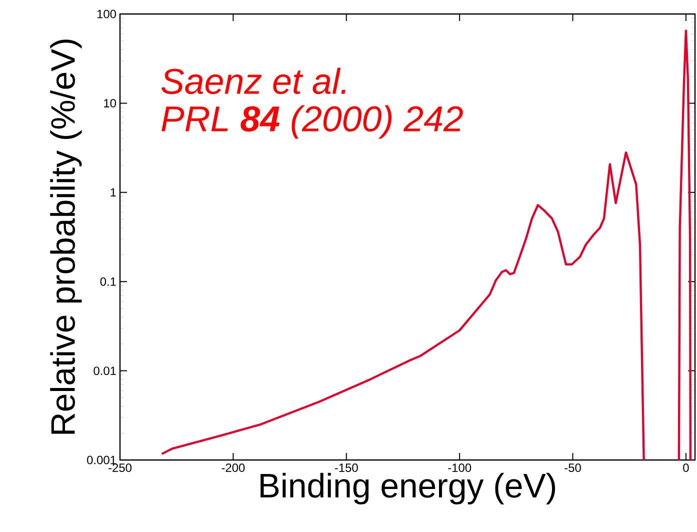 The width and height of the screenshot is (697, 532). What do you see at coordinates (408, 488) in the screenshot?
I see `x-axis-title: Binding energy (eV)` at bounding box center [408, 488].